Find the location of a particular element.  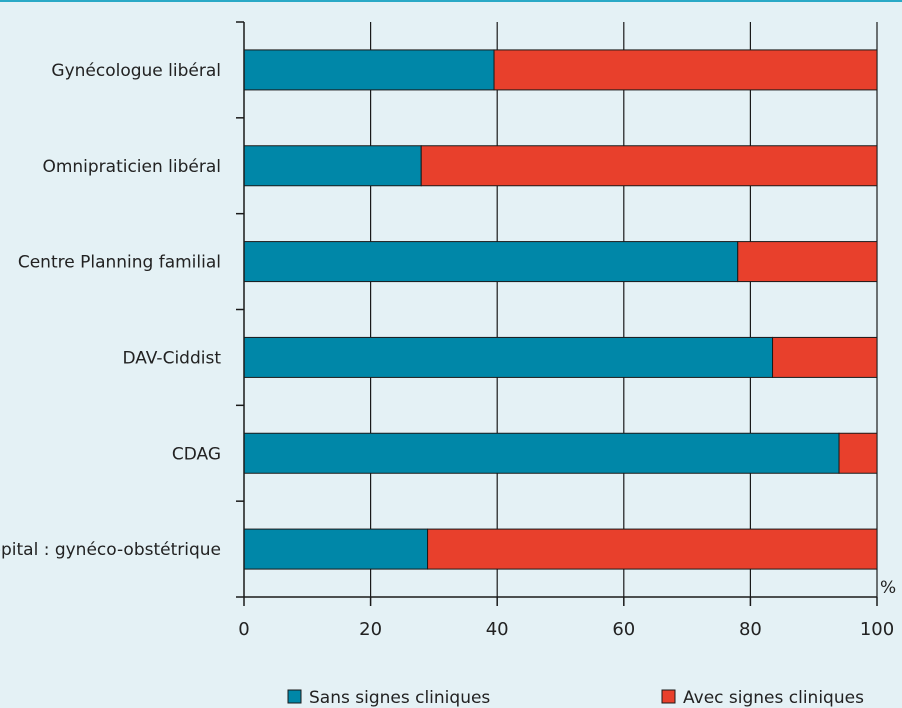

legend-swatch-avec is located at coordinates (668, 696).